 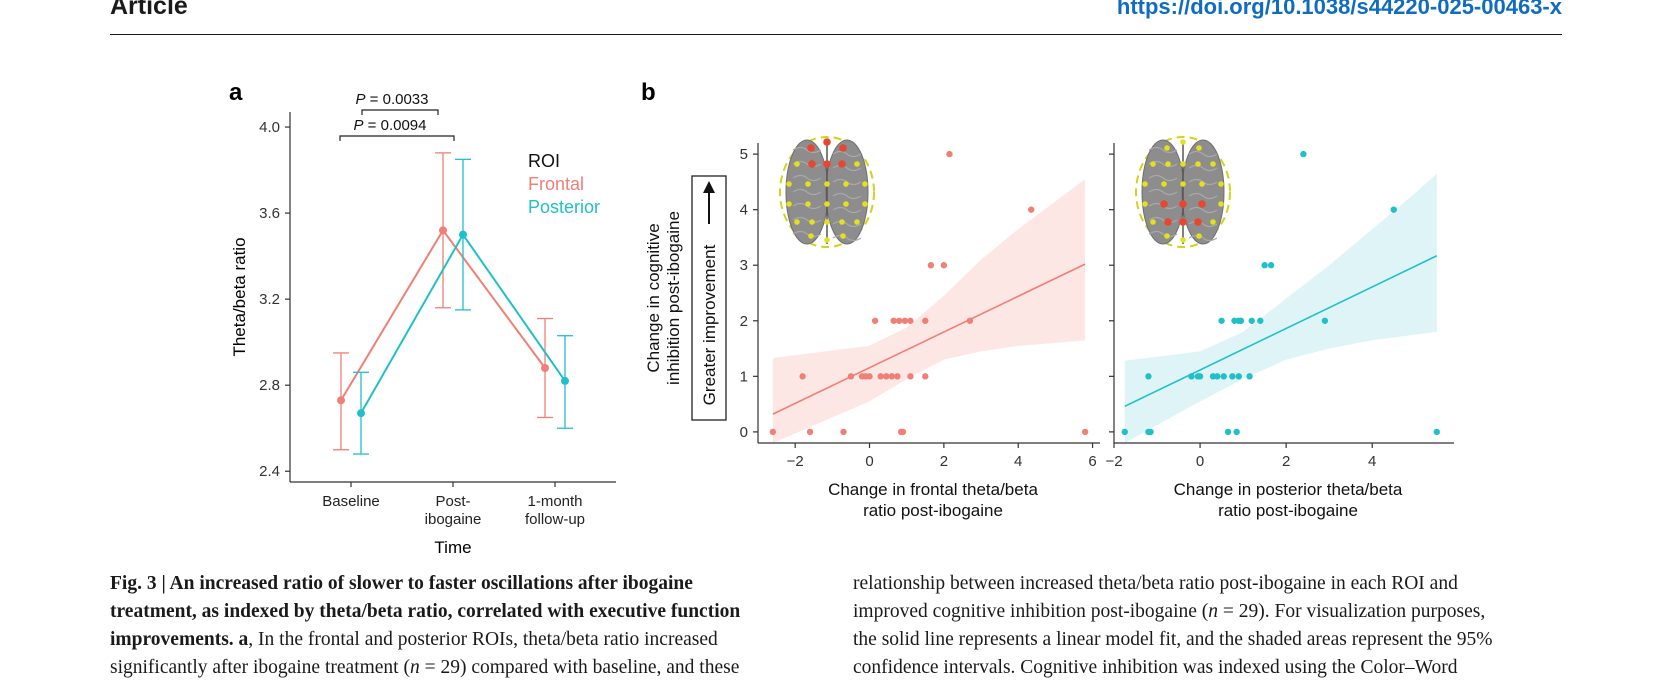 What do you see at coordinates (453, 510) in the screenshot?
I see `panel-a-x-tick-label: Post-ibogaine` at bounding box center [453, 510].